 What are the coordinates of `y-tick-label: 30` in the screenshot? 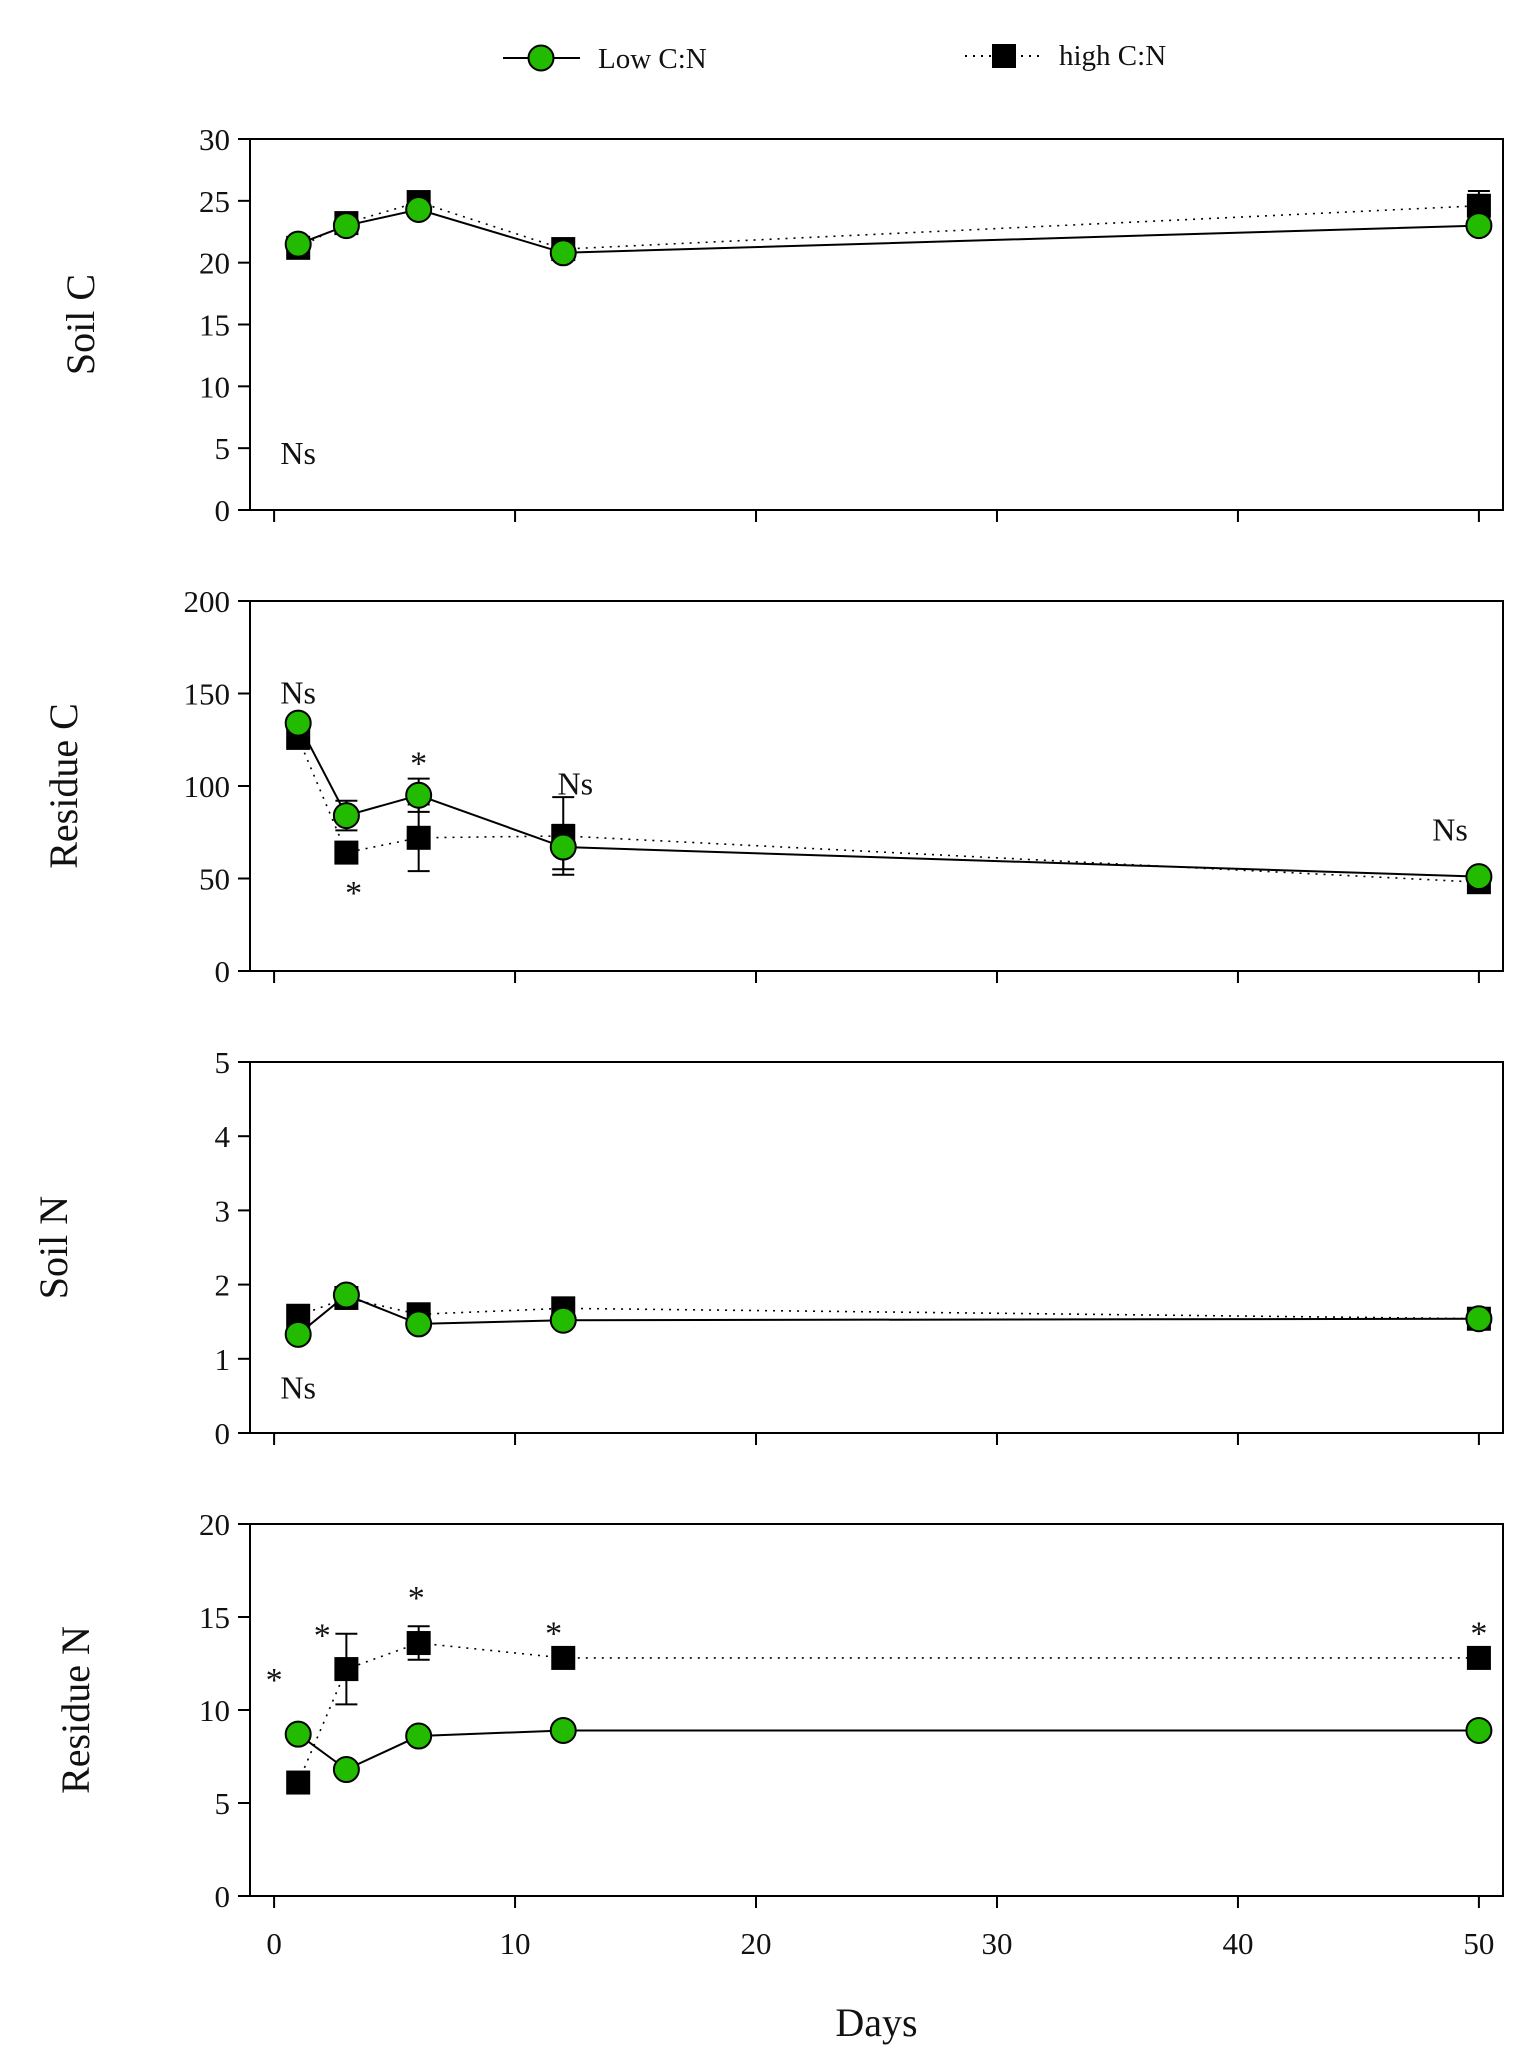 It's located at (214, 139).